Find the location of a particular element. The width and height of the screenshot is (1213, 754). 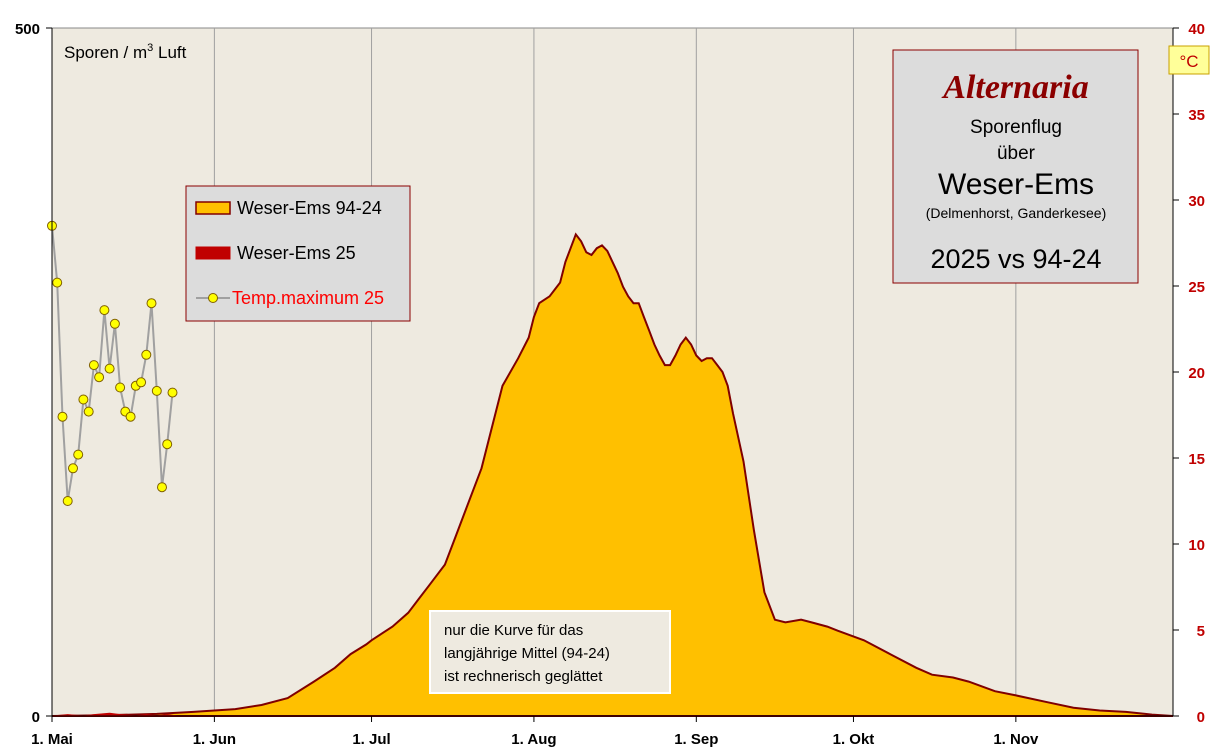

note-line-3: ist rechnerisch geglättet is located at coordinates (523, 676).